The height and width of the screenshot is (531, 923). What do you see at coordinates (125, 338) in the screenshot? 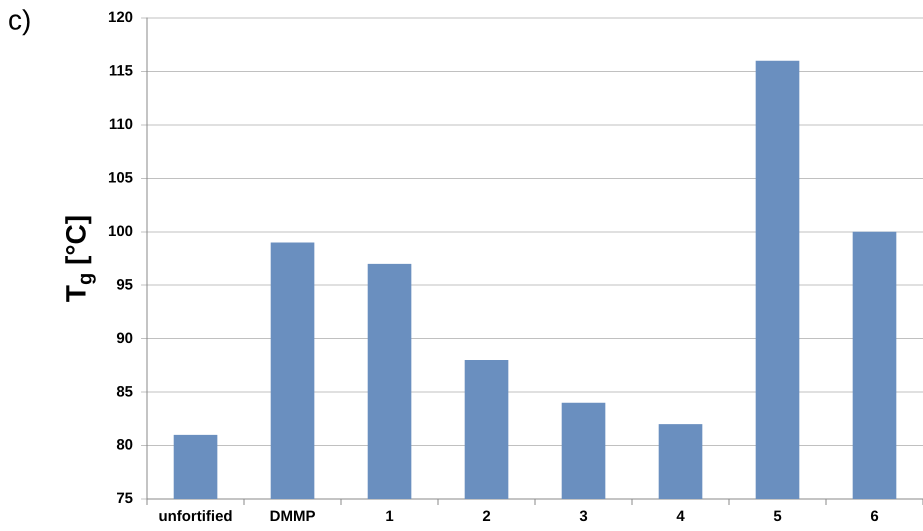
I see `y-tick-label: 90` at bounding box center [125, 338].